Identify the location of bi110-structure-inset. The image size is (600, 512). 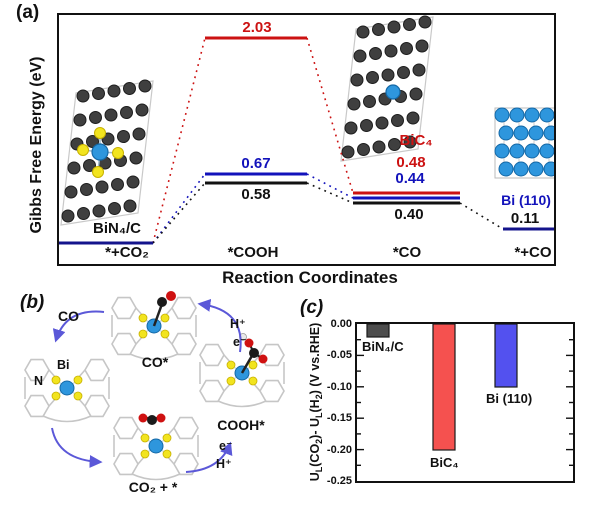
(524, 143).